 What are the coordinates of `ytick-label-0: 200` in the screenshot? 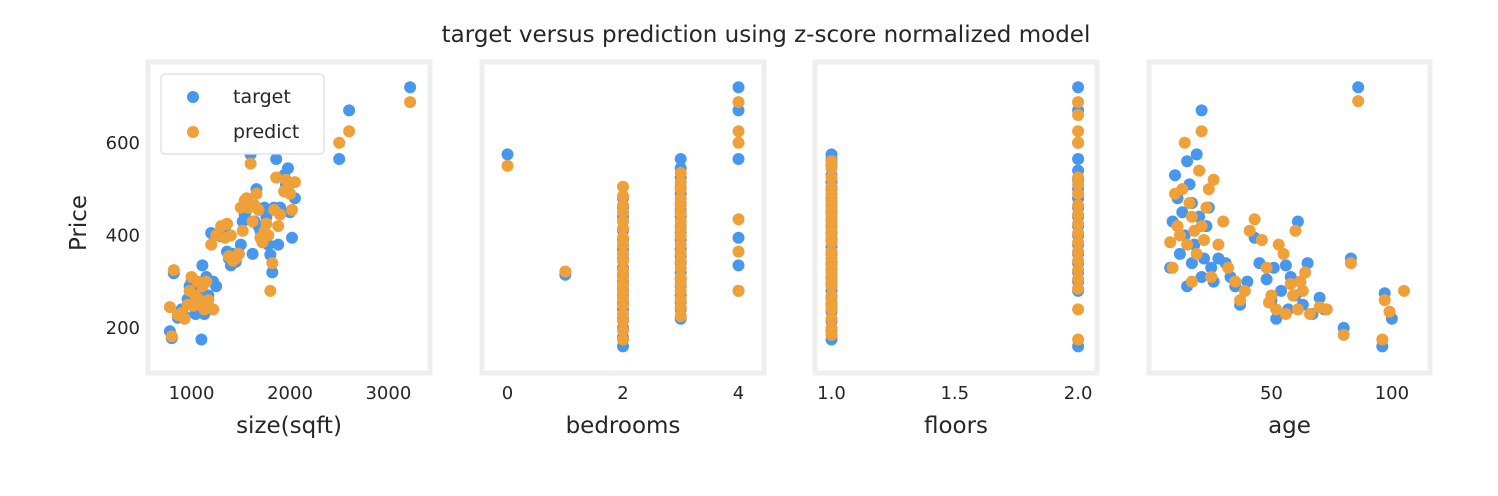 It's located at (123, 328).